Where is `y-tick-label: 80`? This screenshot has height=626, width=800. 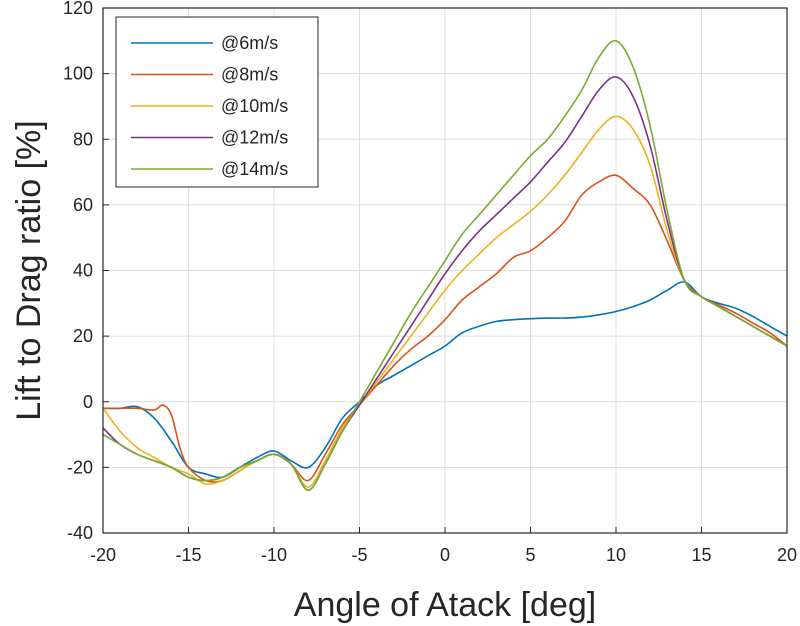 y-tick-label: 80 is located at coordinates (83, 139).